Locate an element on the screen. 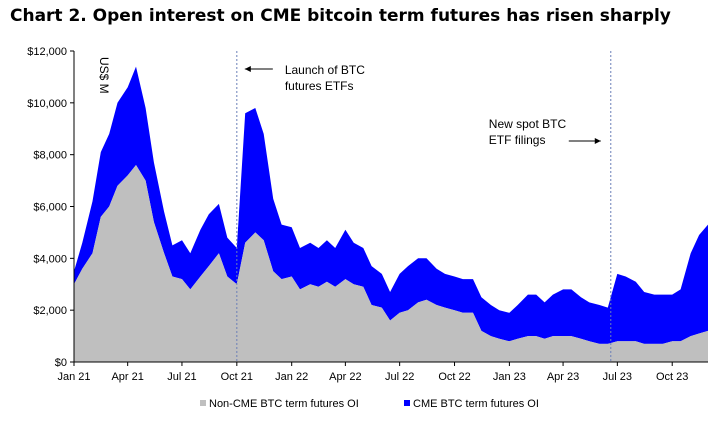 The image size is (724, 422). x-tick-label: Apr 21 is located at coordinates (127, 377).